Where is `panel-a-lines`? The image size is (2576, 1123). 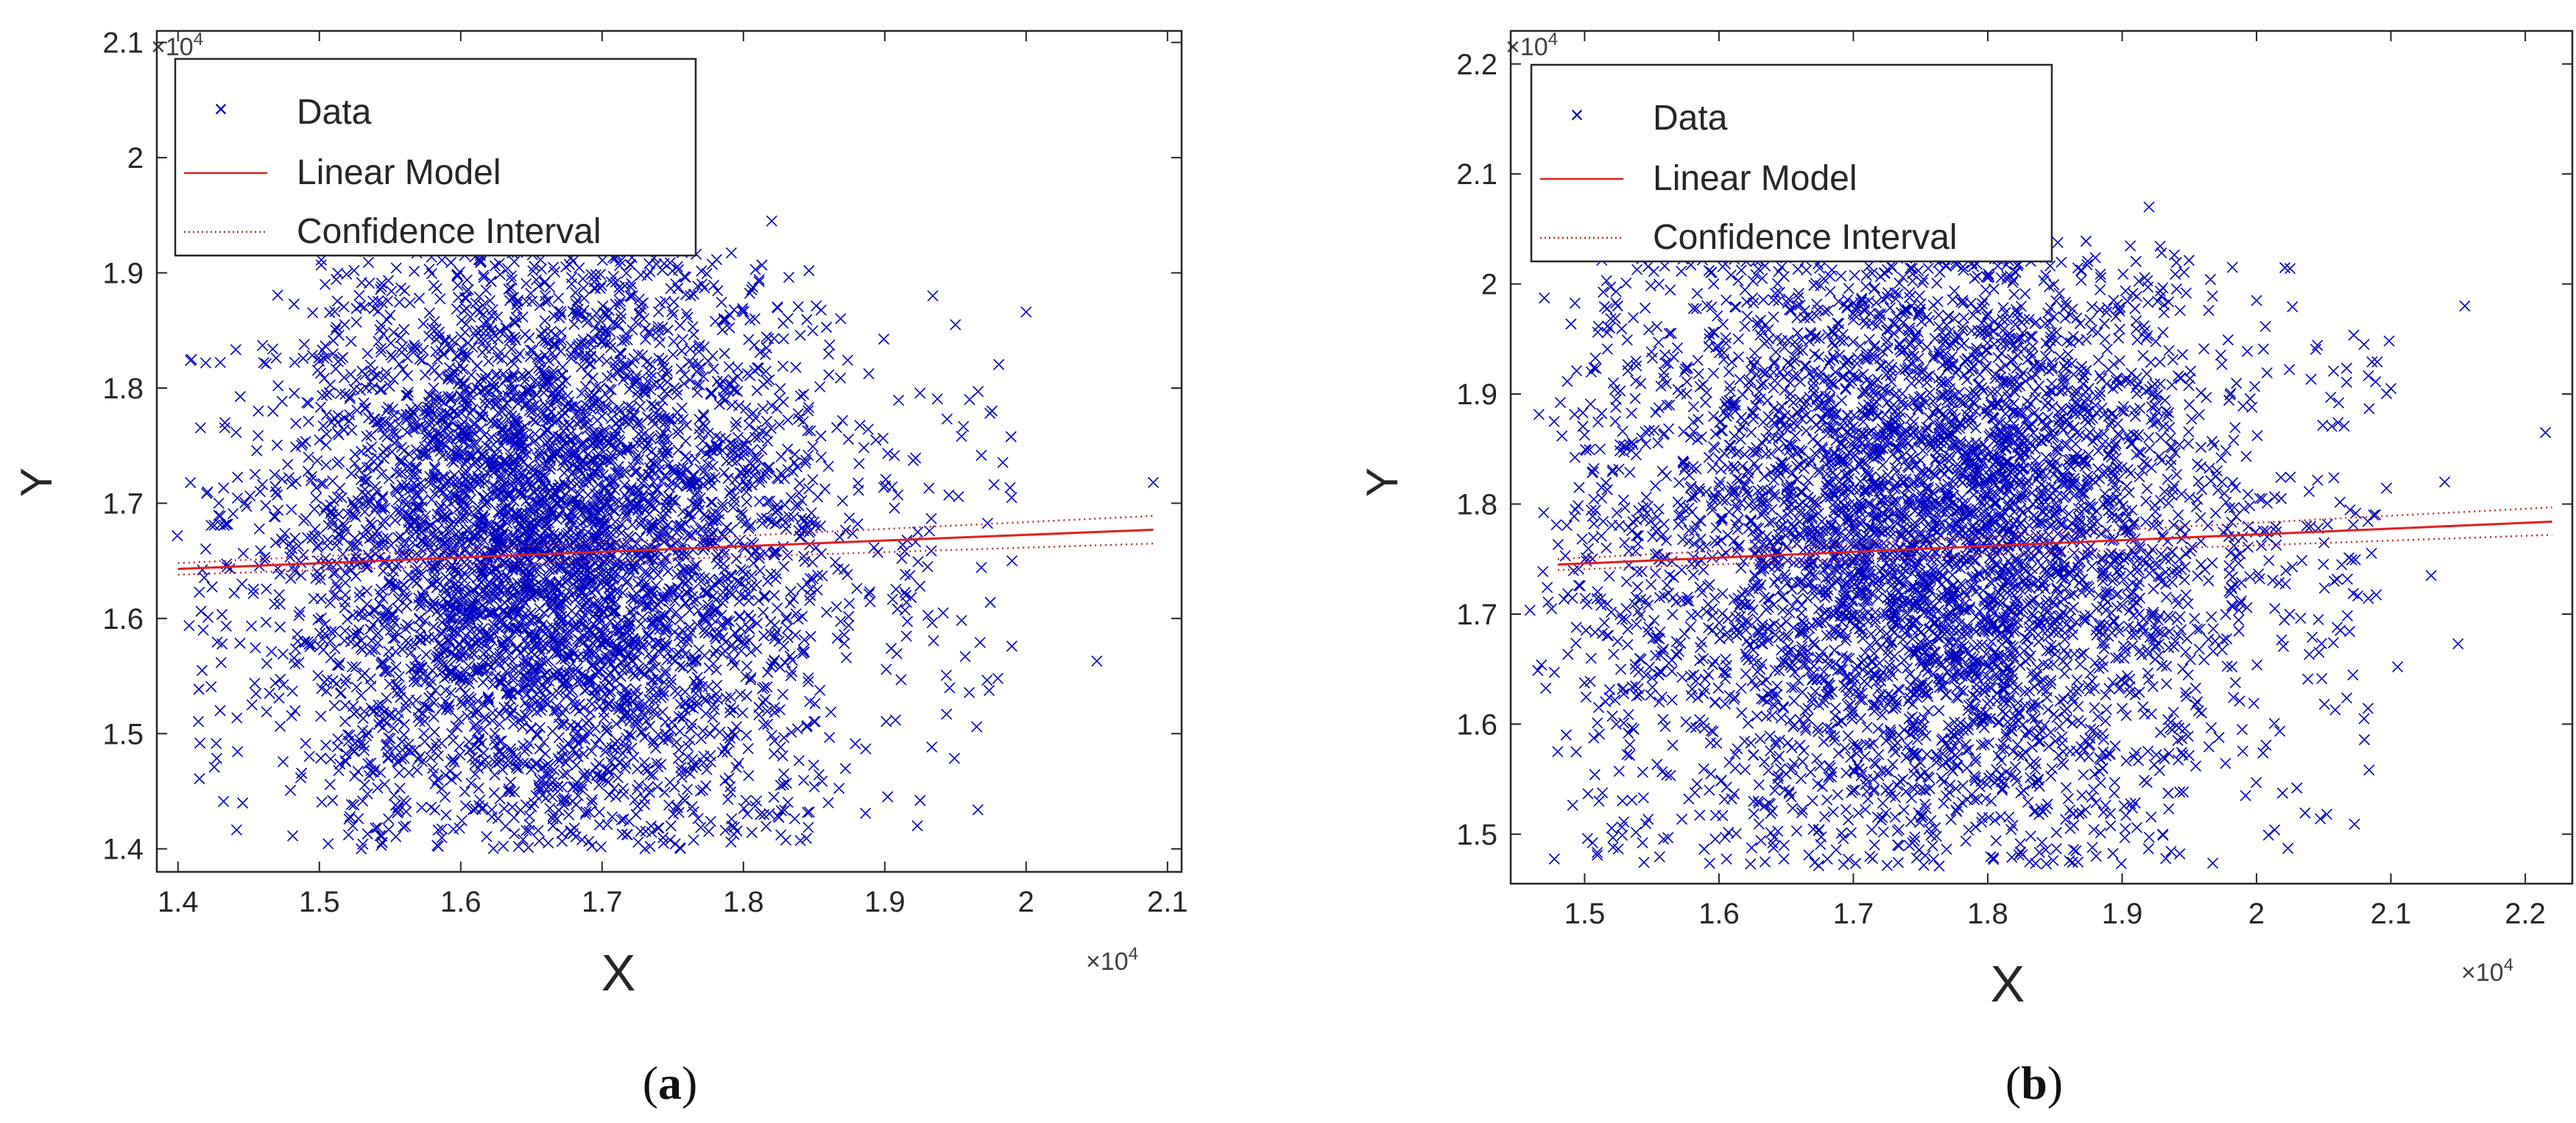
panel-a-lines is located at coordinates (665, 545).